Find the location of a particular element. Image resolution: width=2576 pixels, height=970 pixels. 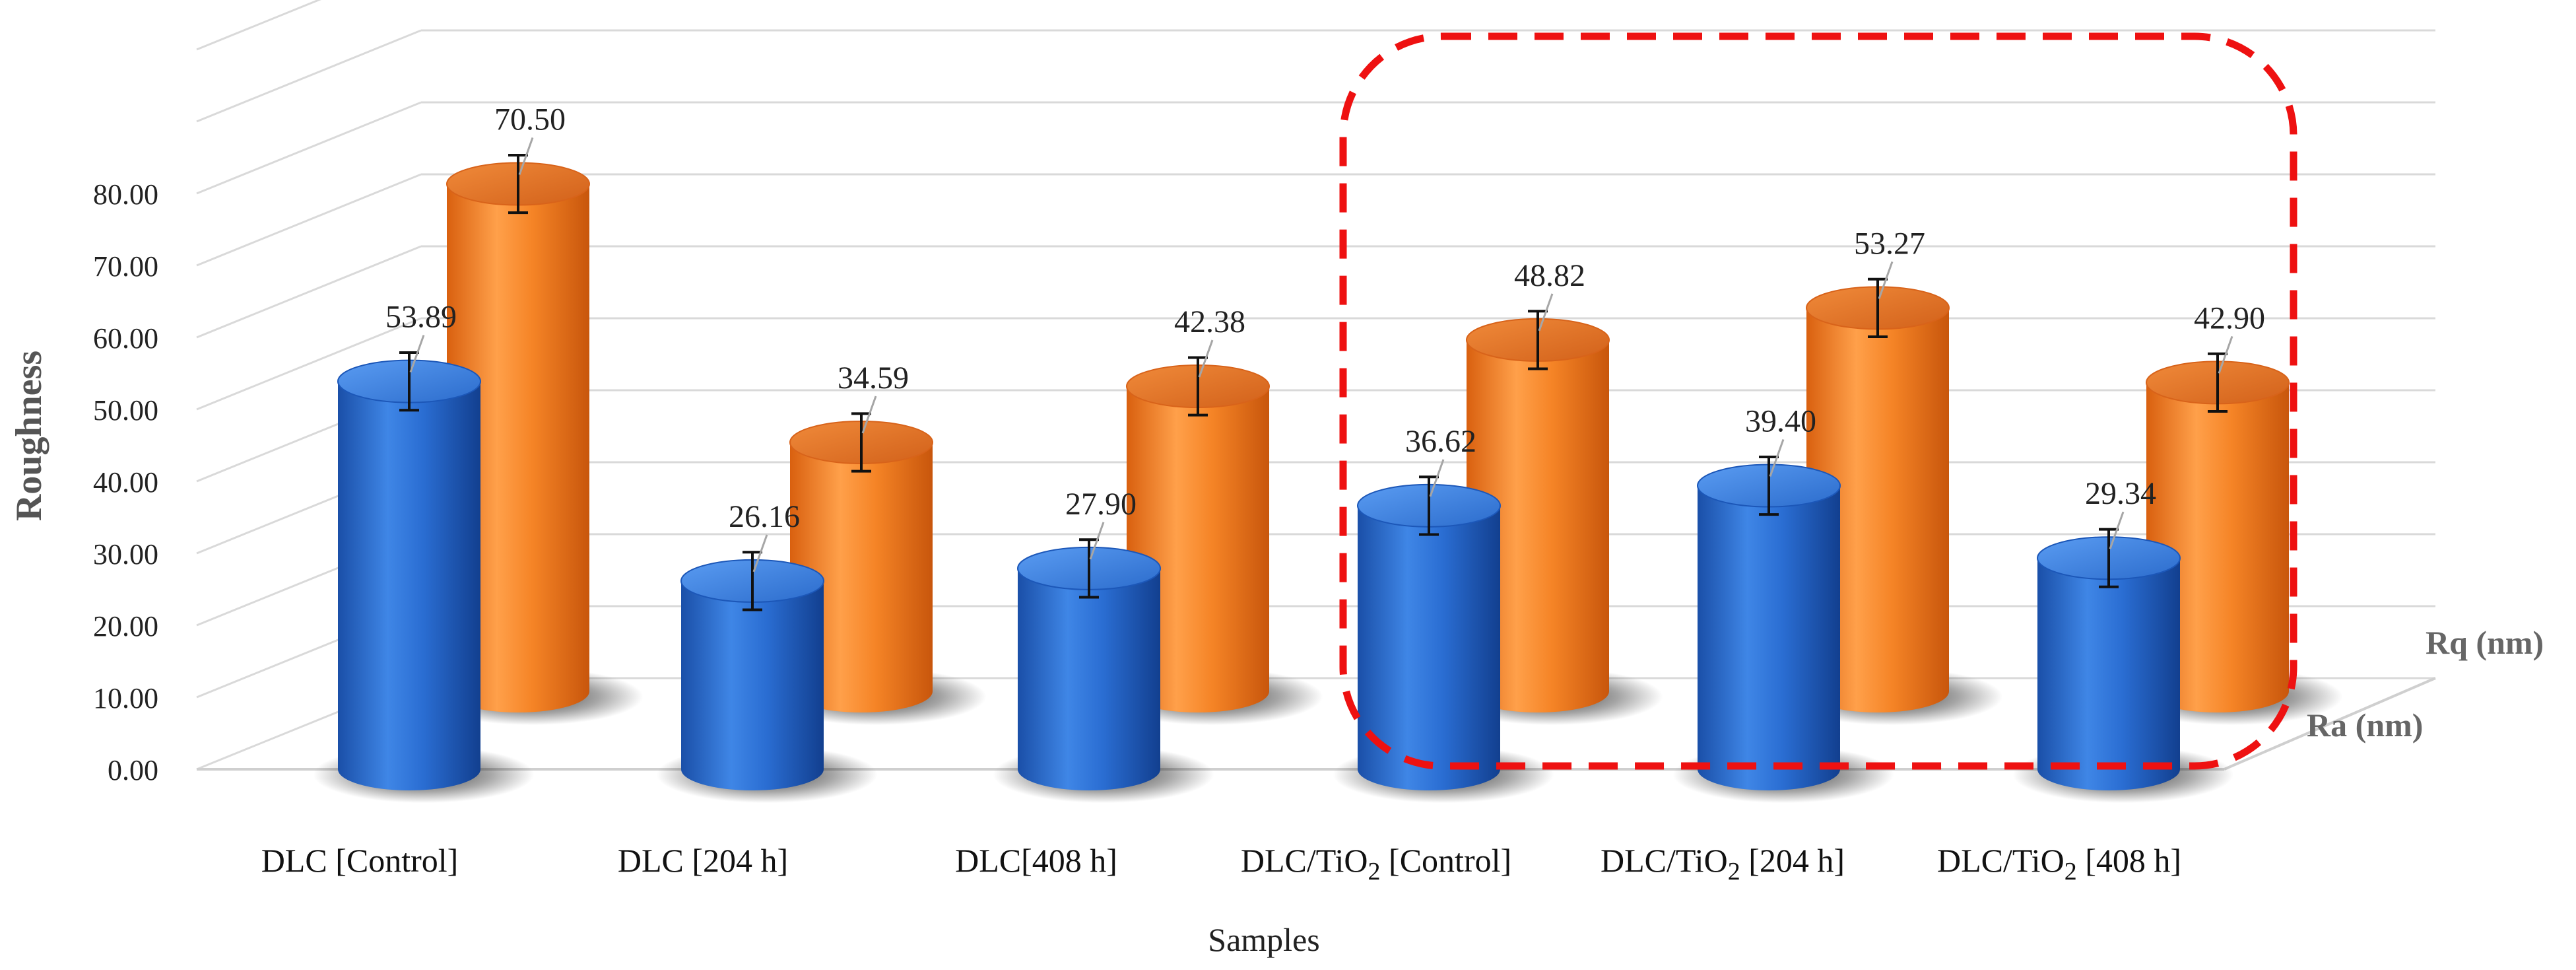

x-category-label: DLC/TiO2 [408 h] is located at coordinates (2059, 863).